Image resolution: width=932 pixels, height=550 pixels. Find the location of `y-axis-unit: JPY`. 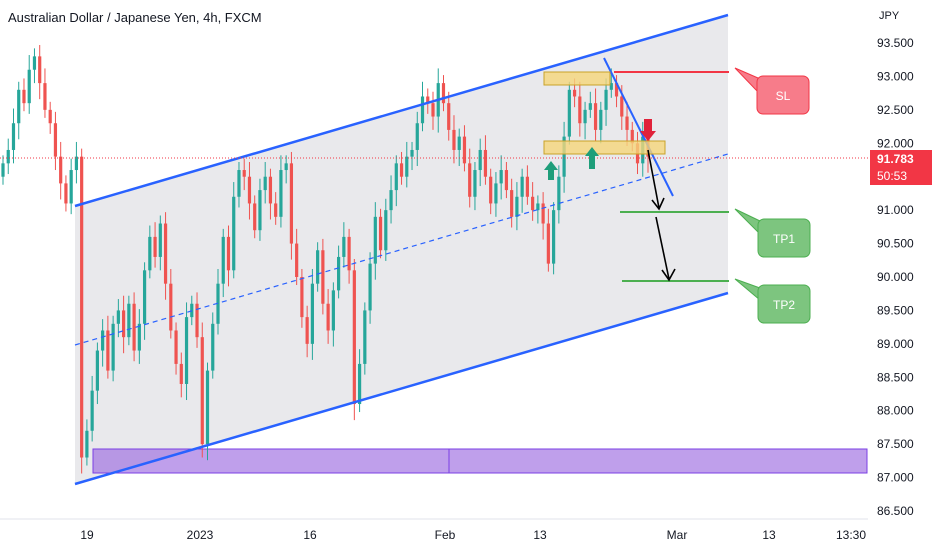

y-axis-unit: JPY is located at coordinates (889, 16).